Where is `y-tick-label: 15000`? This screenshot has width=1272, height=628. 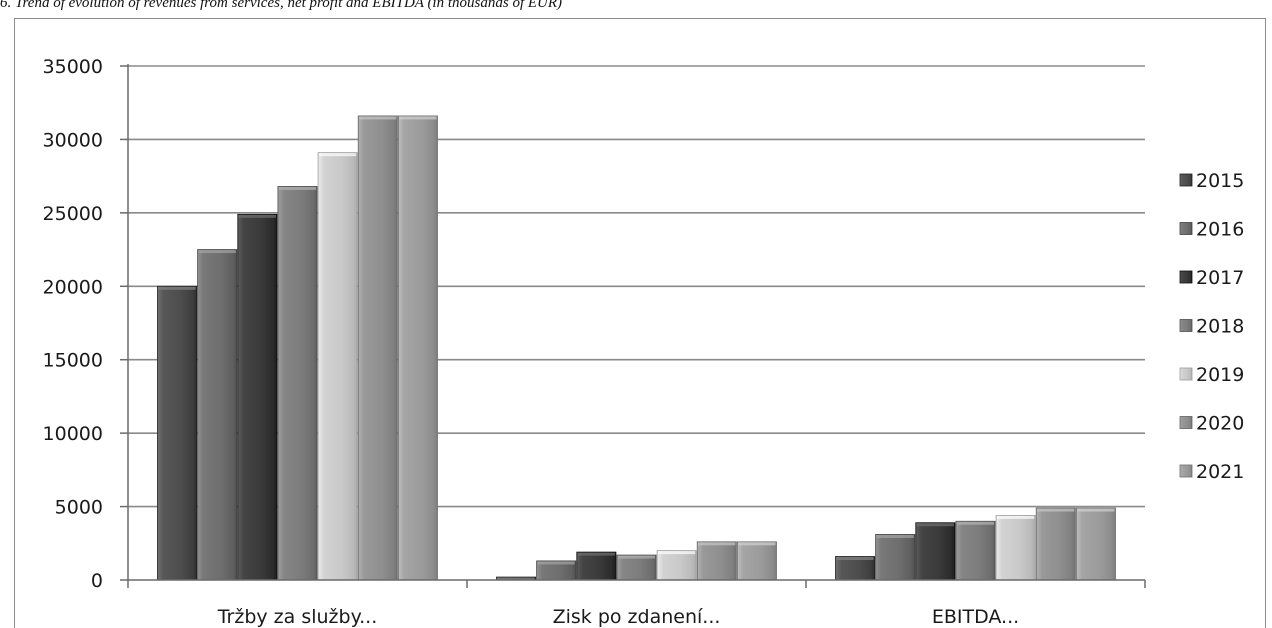 y-tick-label: 15000 is located at coordinates (73, 361).